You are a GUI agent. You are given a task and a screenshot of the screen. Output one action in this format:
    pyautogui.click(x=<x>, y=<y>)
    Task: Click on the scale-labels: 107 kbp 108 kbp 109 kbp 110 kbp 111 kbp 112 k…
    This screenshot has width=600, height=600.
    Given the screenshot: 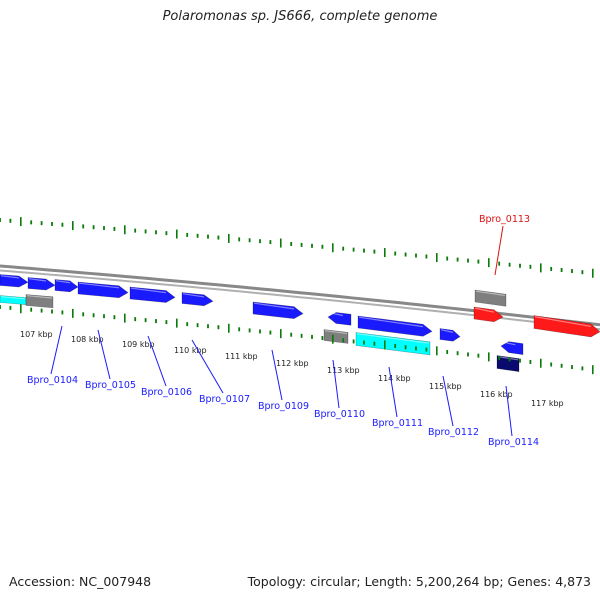 What is the action you would take?
    pyautogui.click(x=292, y=369)
    